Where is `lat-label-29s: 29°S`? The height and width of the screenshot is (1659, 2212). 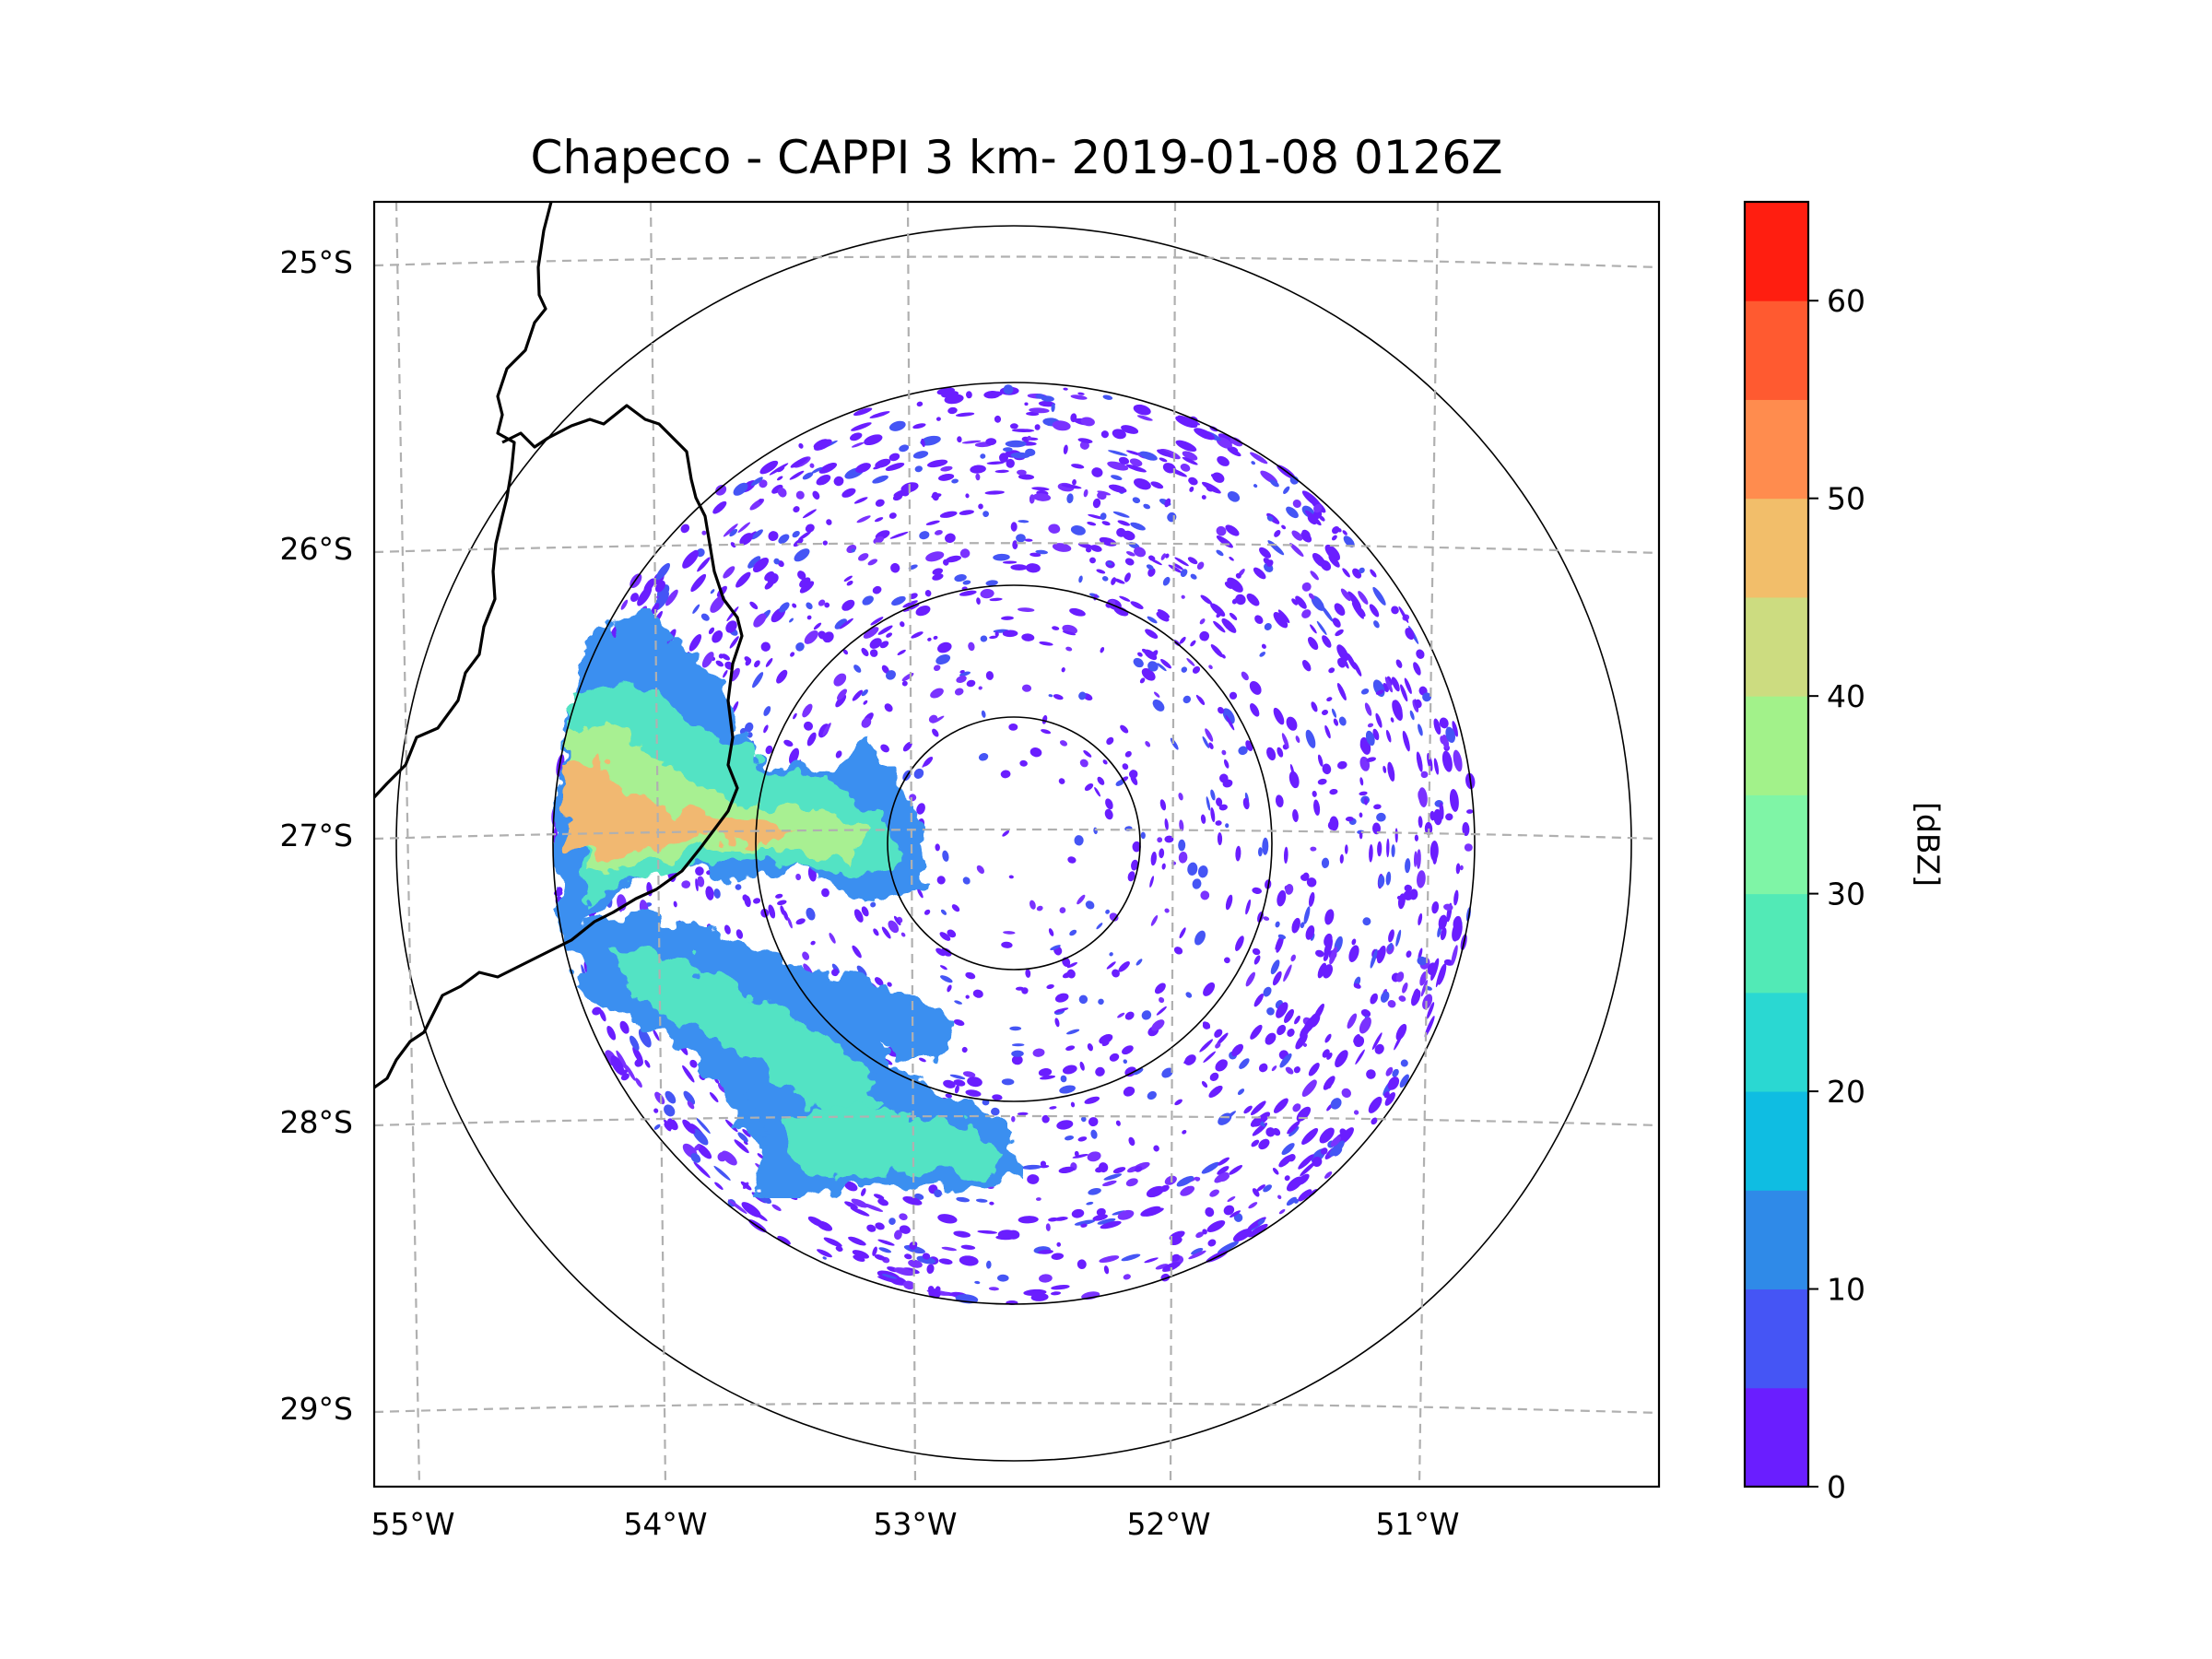
lat-label-29s: 29°S is located at coordinates (316, 1409).